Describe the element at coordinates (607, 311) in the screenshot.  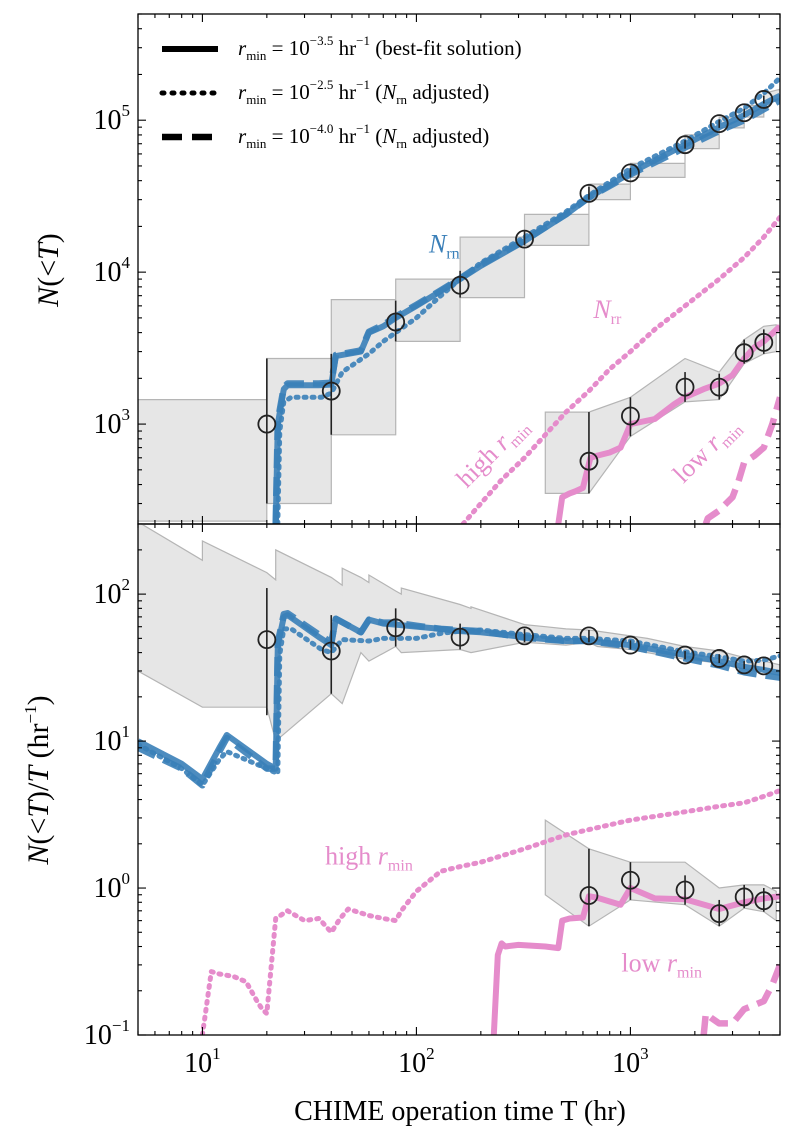
I see `annotation-1: Nrr` at that location.